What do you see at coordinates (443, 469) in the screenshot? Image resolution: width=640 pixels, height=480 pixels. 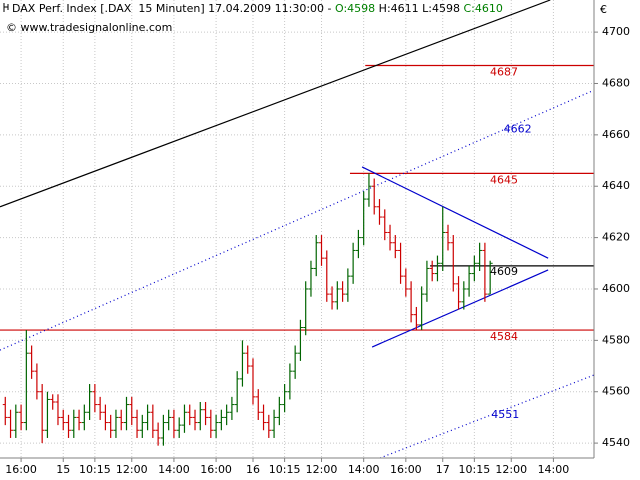 I see `x-tick-label: 17` at bounding box center [443, 469].